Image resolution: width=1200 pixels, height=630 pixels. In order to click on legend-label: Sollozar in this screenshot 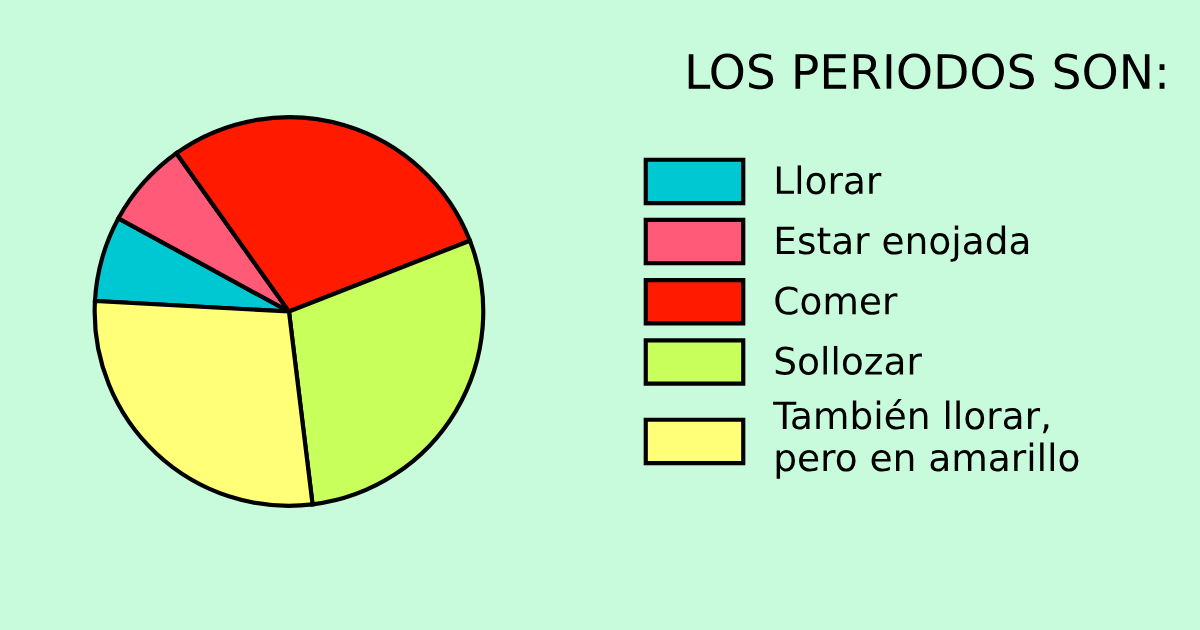, I will do `click(848, 360)`.